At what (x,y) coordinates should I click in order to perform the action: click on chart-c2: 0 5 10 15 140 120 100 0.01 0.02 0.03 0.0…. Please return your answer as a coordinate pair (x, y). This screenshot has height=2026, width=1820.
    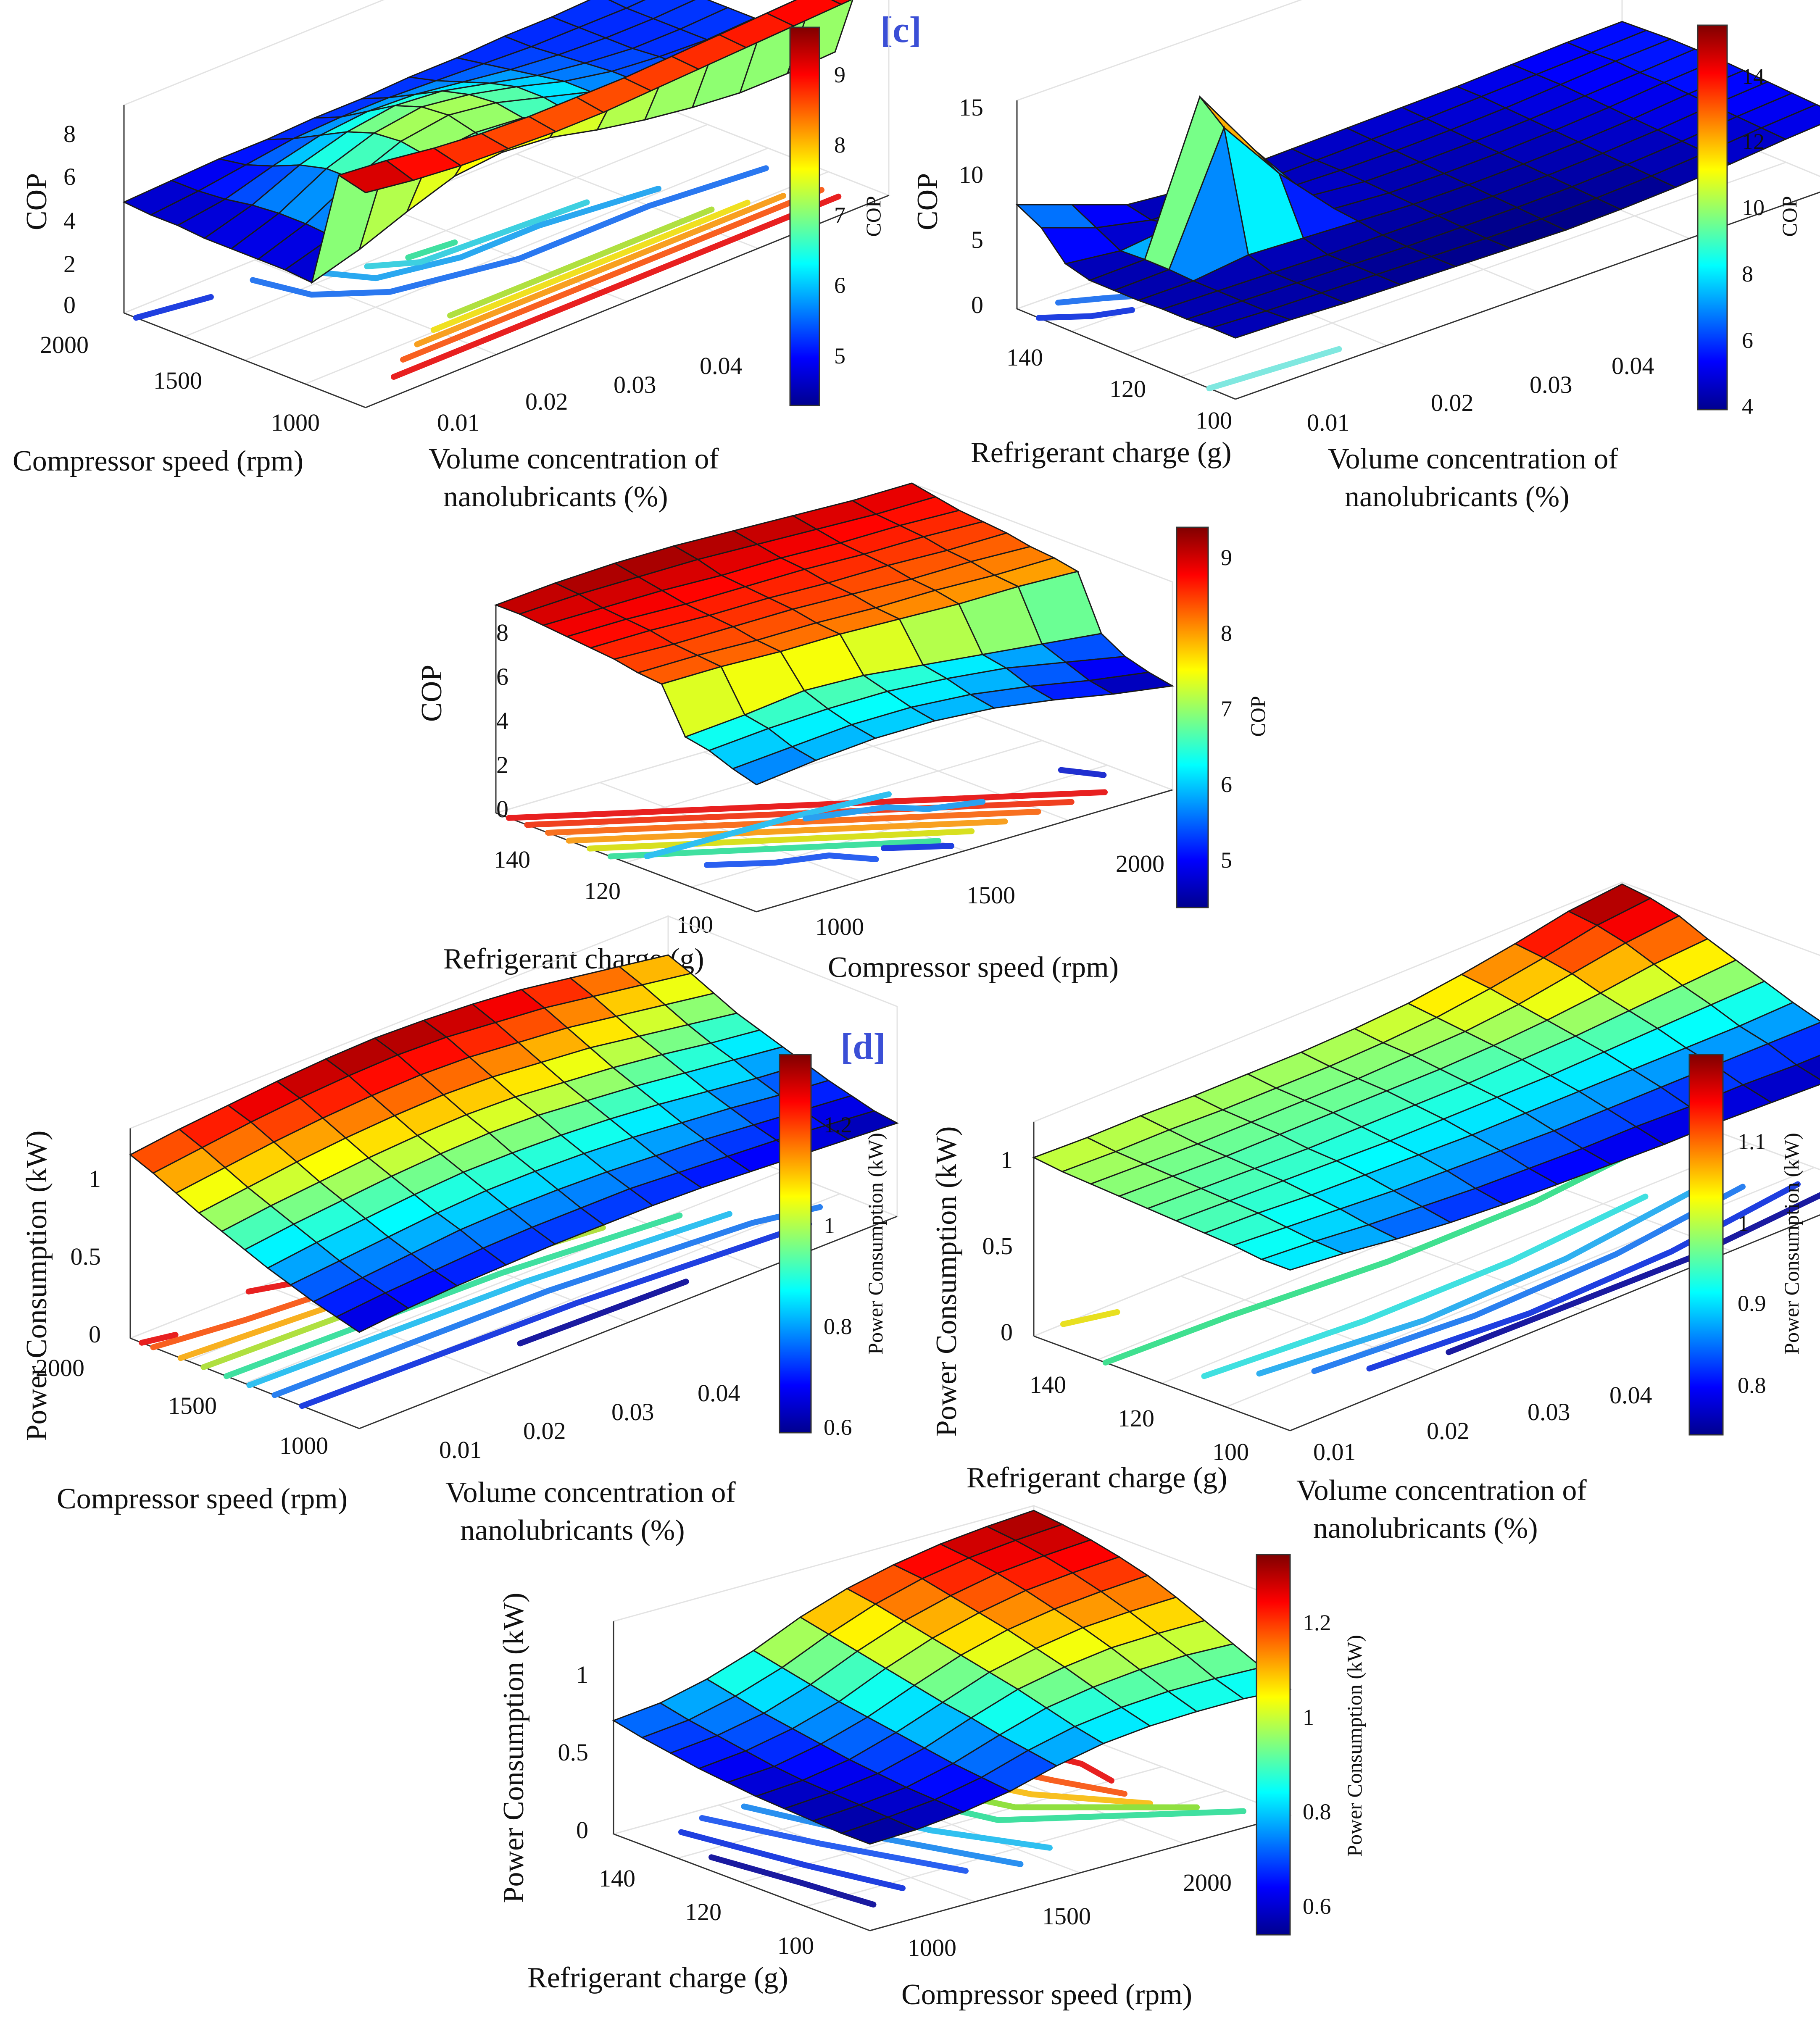
    Looking at the image, I should click on (1365, 256).